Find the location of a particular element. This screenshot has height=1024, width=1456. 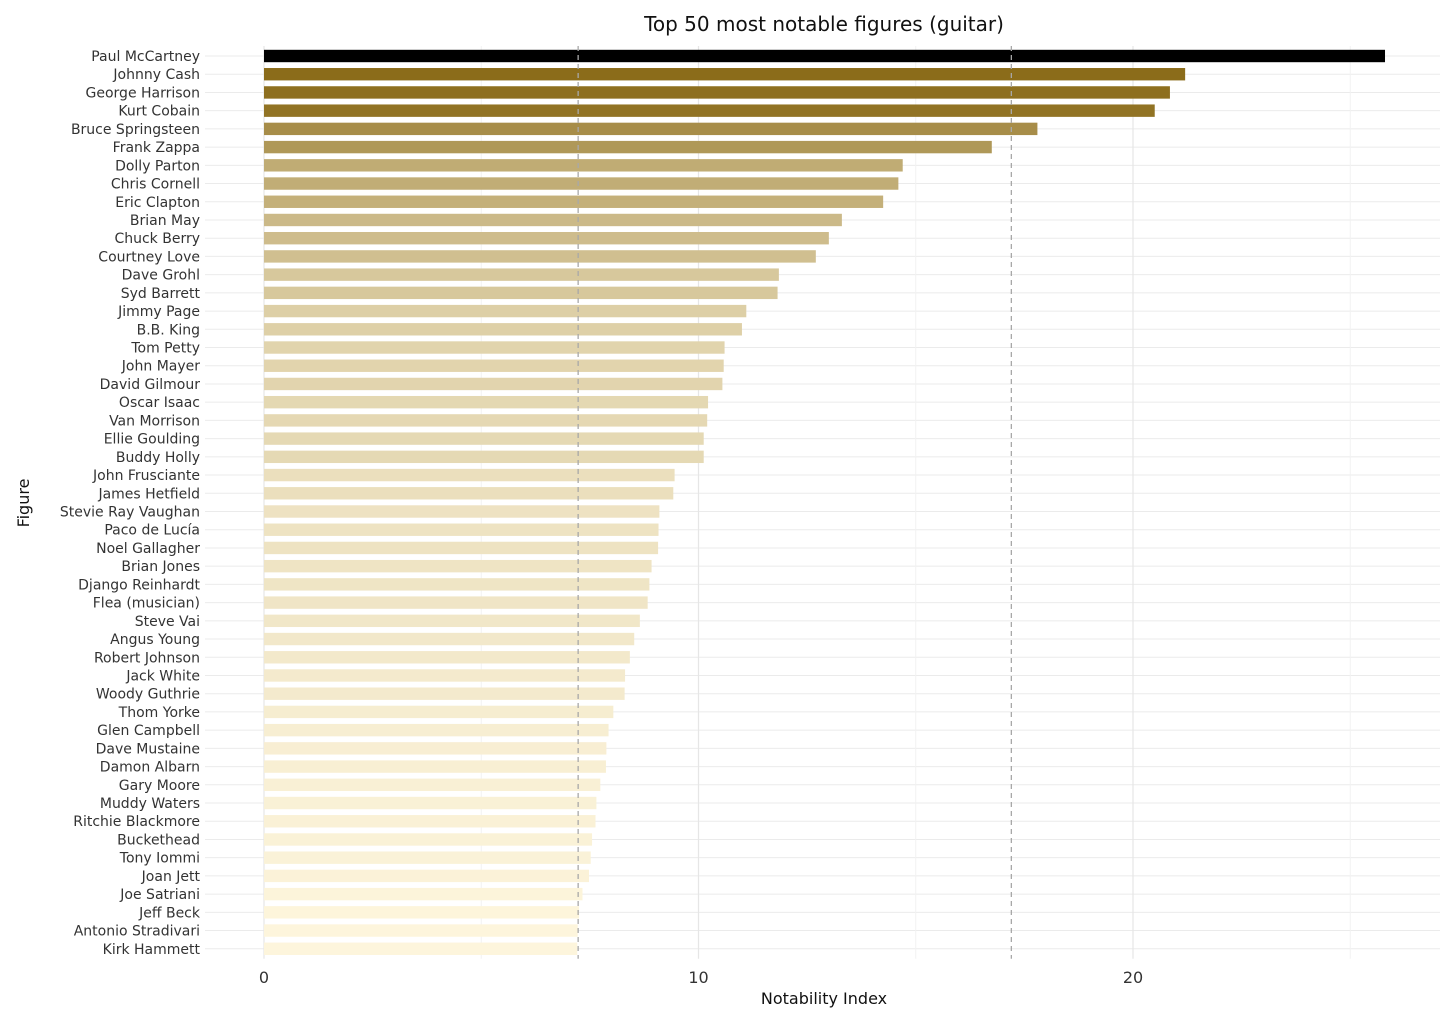

category-label: Brian Jones is located at coordinates (160, 567).